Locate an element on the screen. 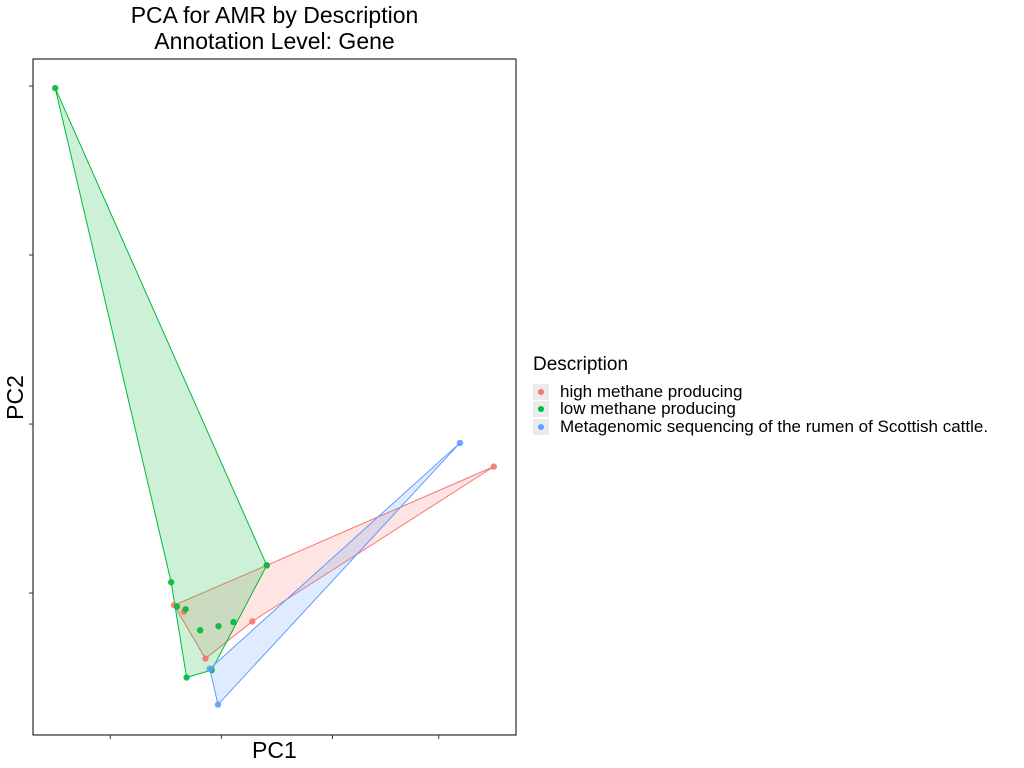  hull-metagenomic-sequencing-of-the-rumen-of-scottish-cattle is located at coordinates (335, 574).